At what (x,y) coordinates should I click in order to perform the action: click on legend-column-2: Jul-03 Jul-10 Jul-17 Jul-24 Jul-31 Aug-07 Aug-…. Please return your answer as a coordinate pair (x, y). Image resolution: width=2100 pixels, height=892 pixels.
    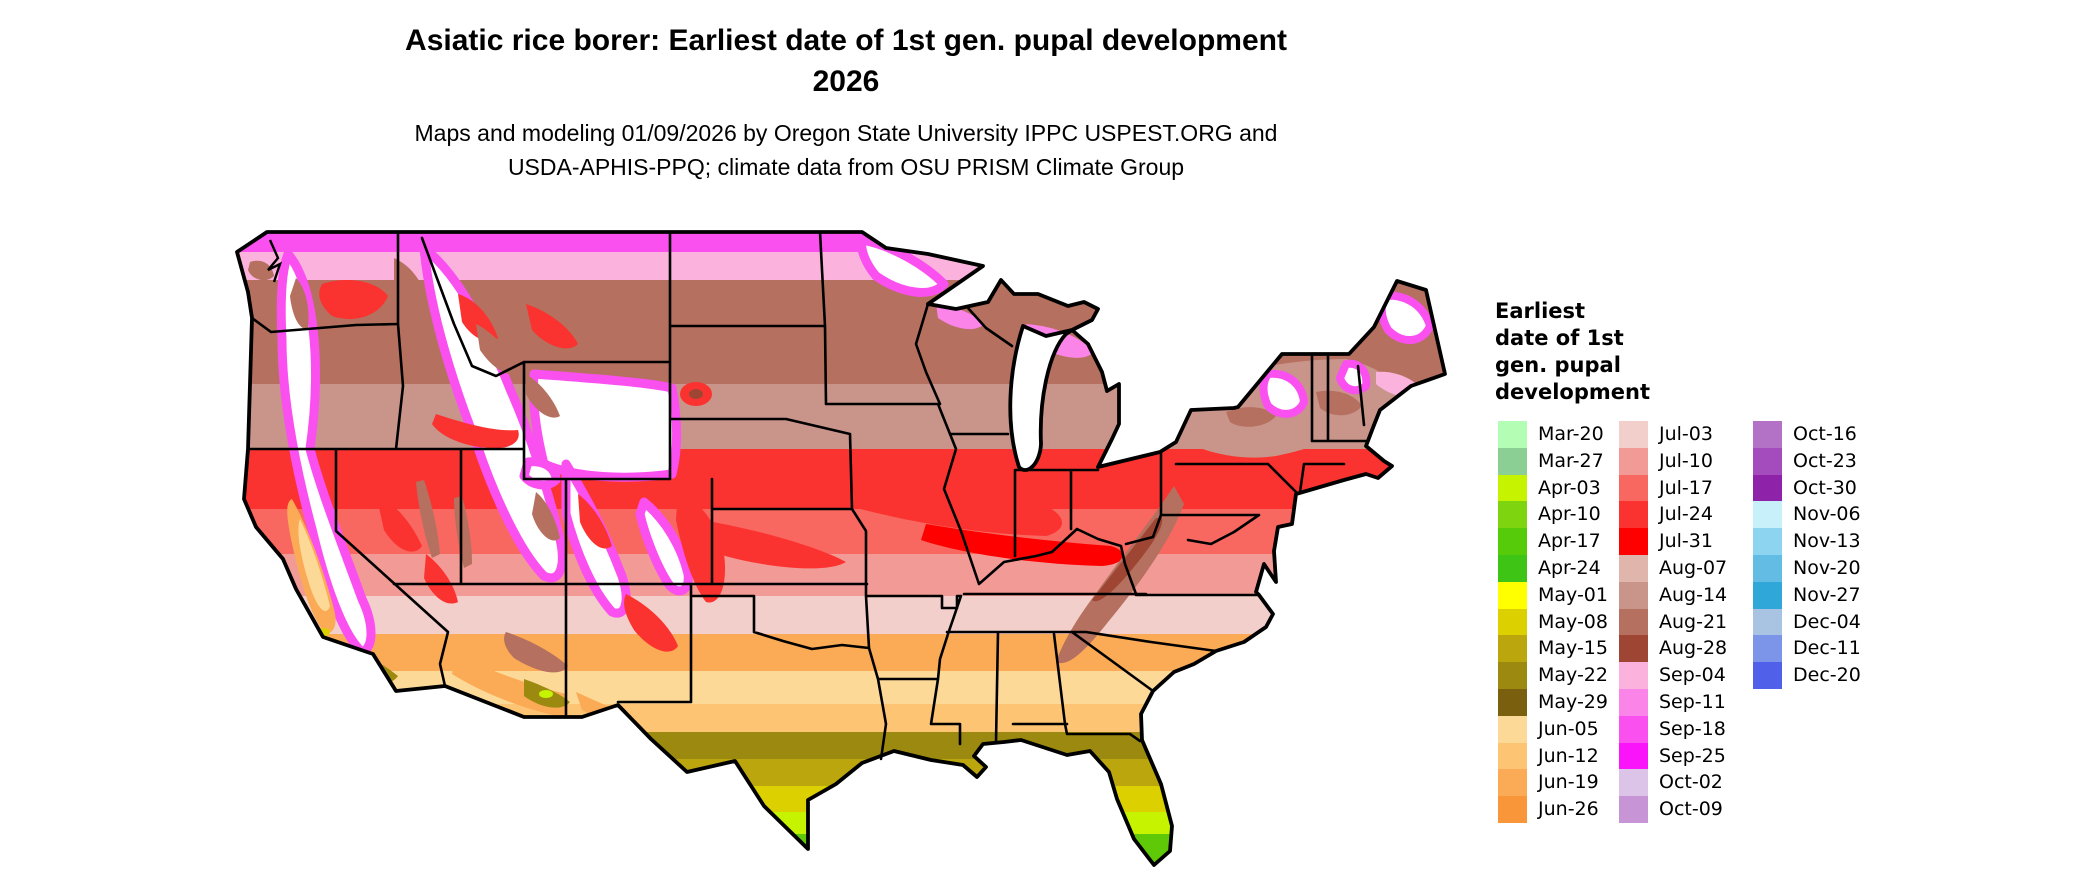
    Looking at the image, I should click on (1673, 622).